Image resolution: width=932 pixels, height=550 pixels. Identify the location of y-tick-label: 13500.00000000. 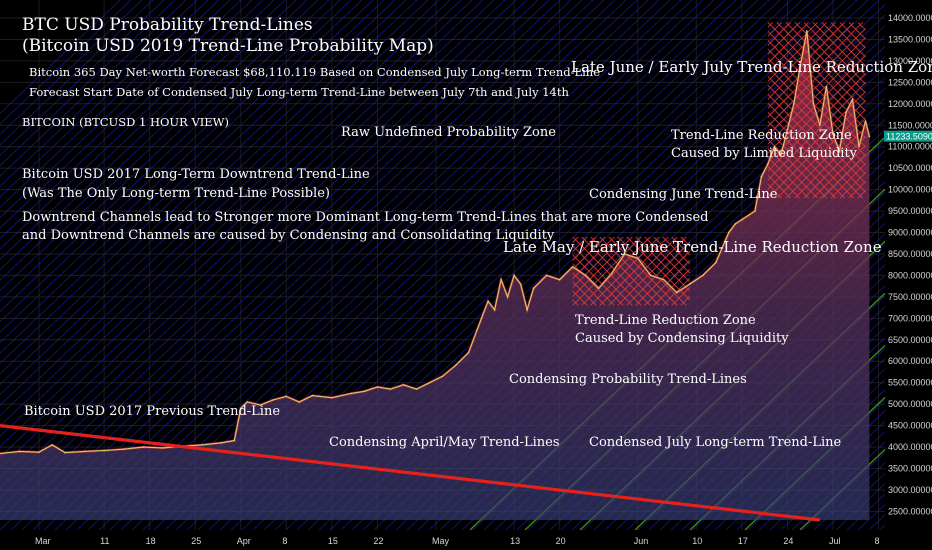
(910, 39).